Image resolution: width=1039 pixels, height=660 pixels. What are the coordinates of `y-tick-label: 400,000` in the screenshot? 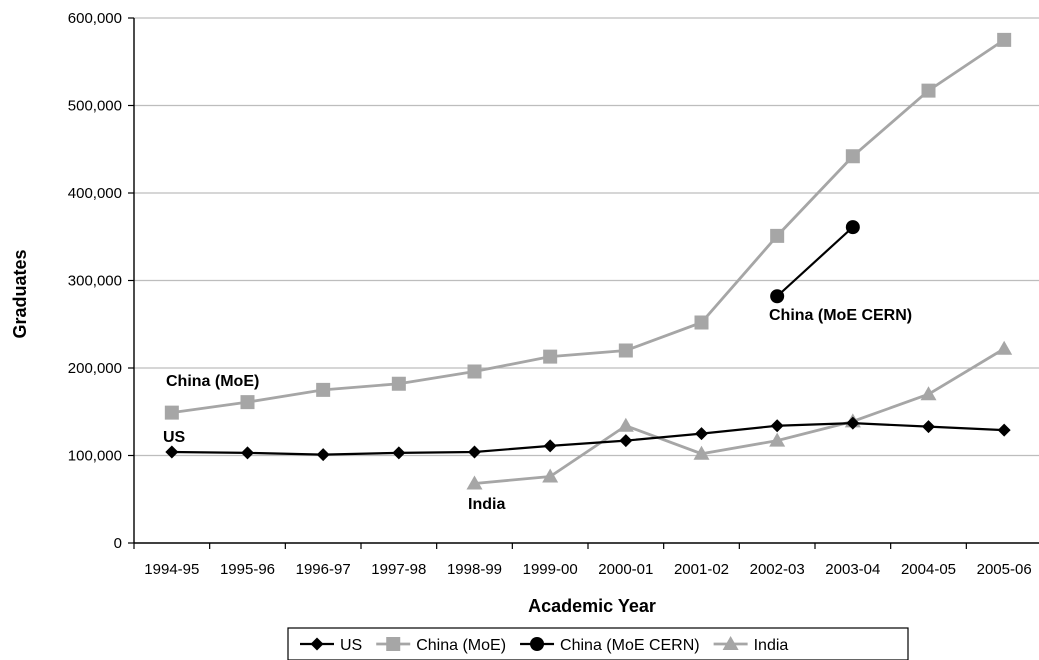 It's located at (95, 193).